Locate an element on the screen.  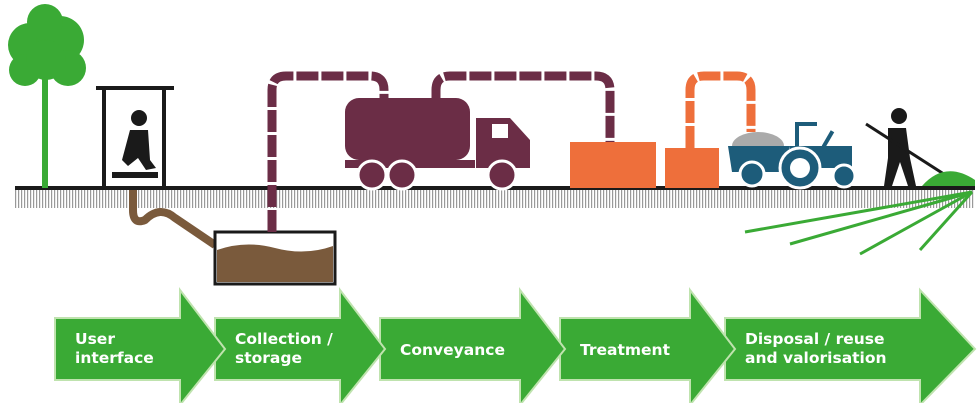
toilet-booth is located at coordinates (135, 136).